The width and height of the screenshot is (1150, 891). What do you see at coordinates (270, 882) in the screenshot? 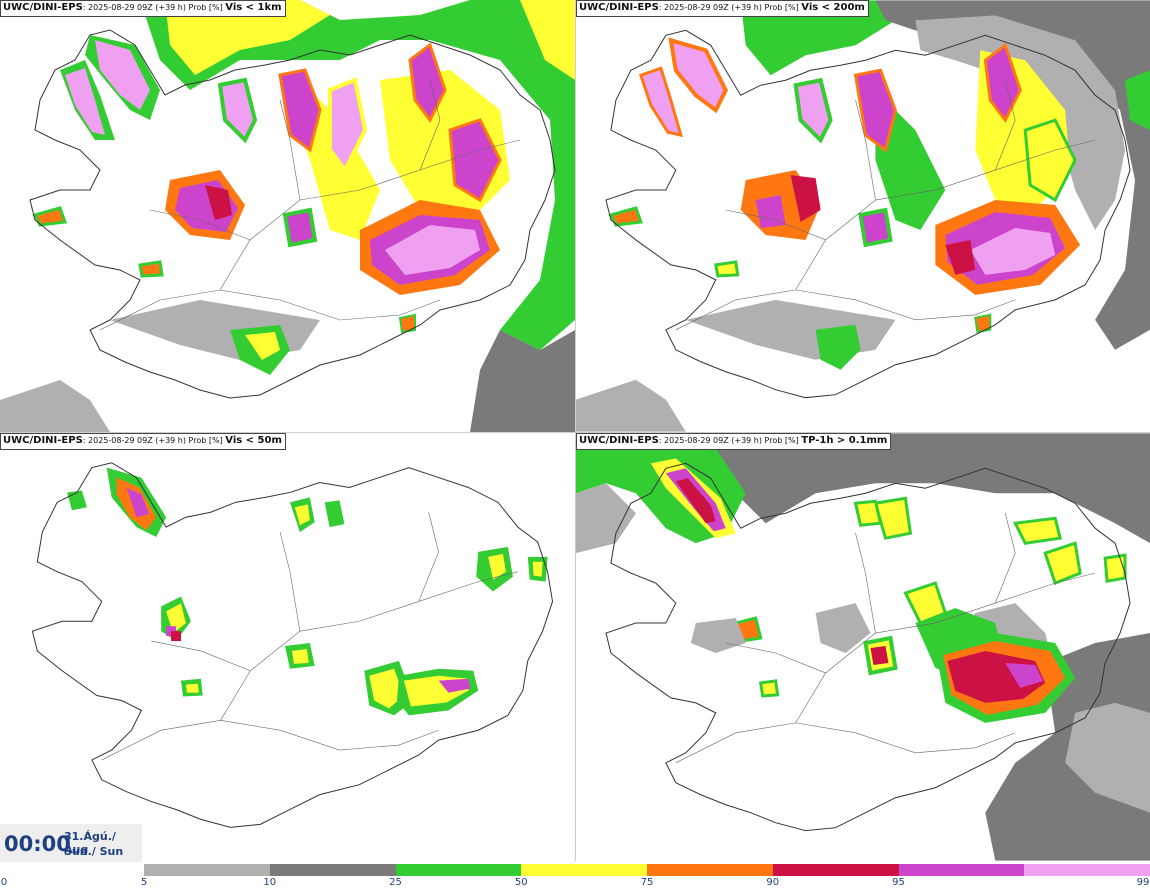
I see `colorbar-tick-label: 10` at bounding box center [270, 882].